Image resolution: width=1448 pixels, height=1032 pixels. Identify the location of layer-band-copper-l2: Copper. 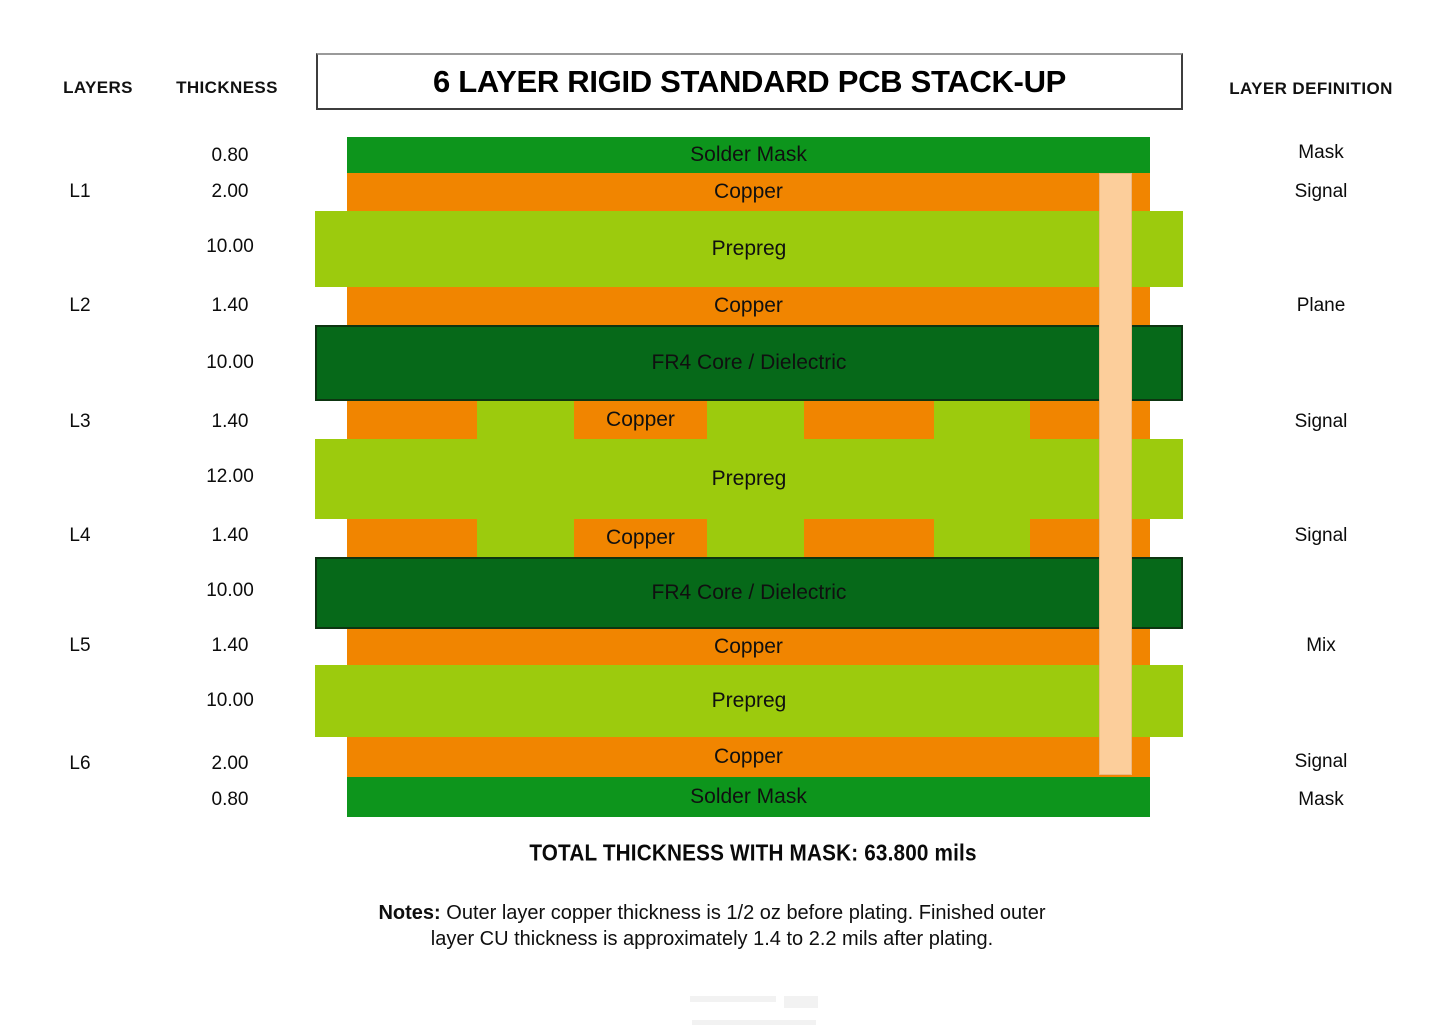
(748, 306).